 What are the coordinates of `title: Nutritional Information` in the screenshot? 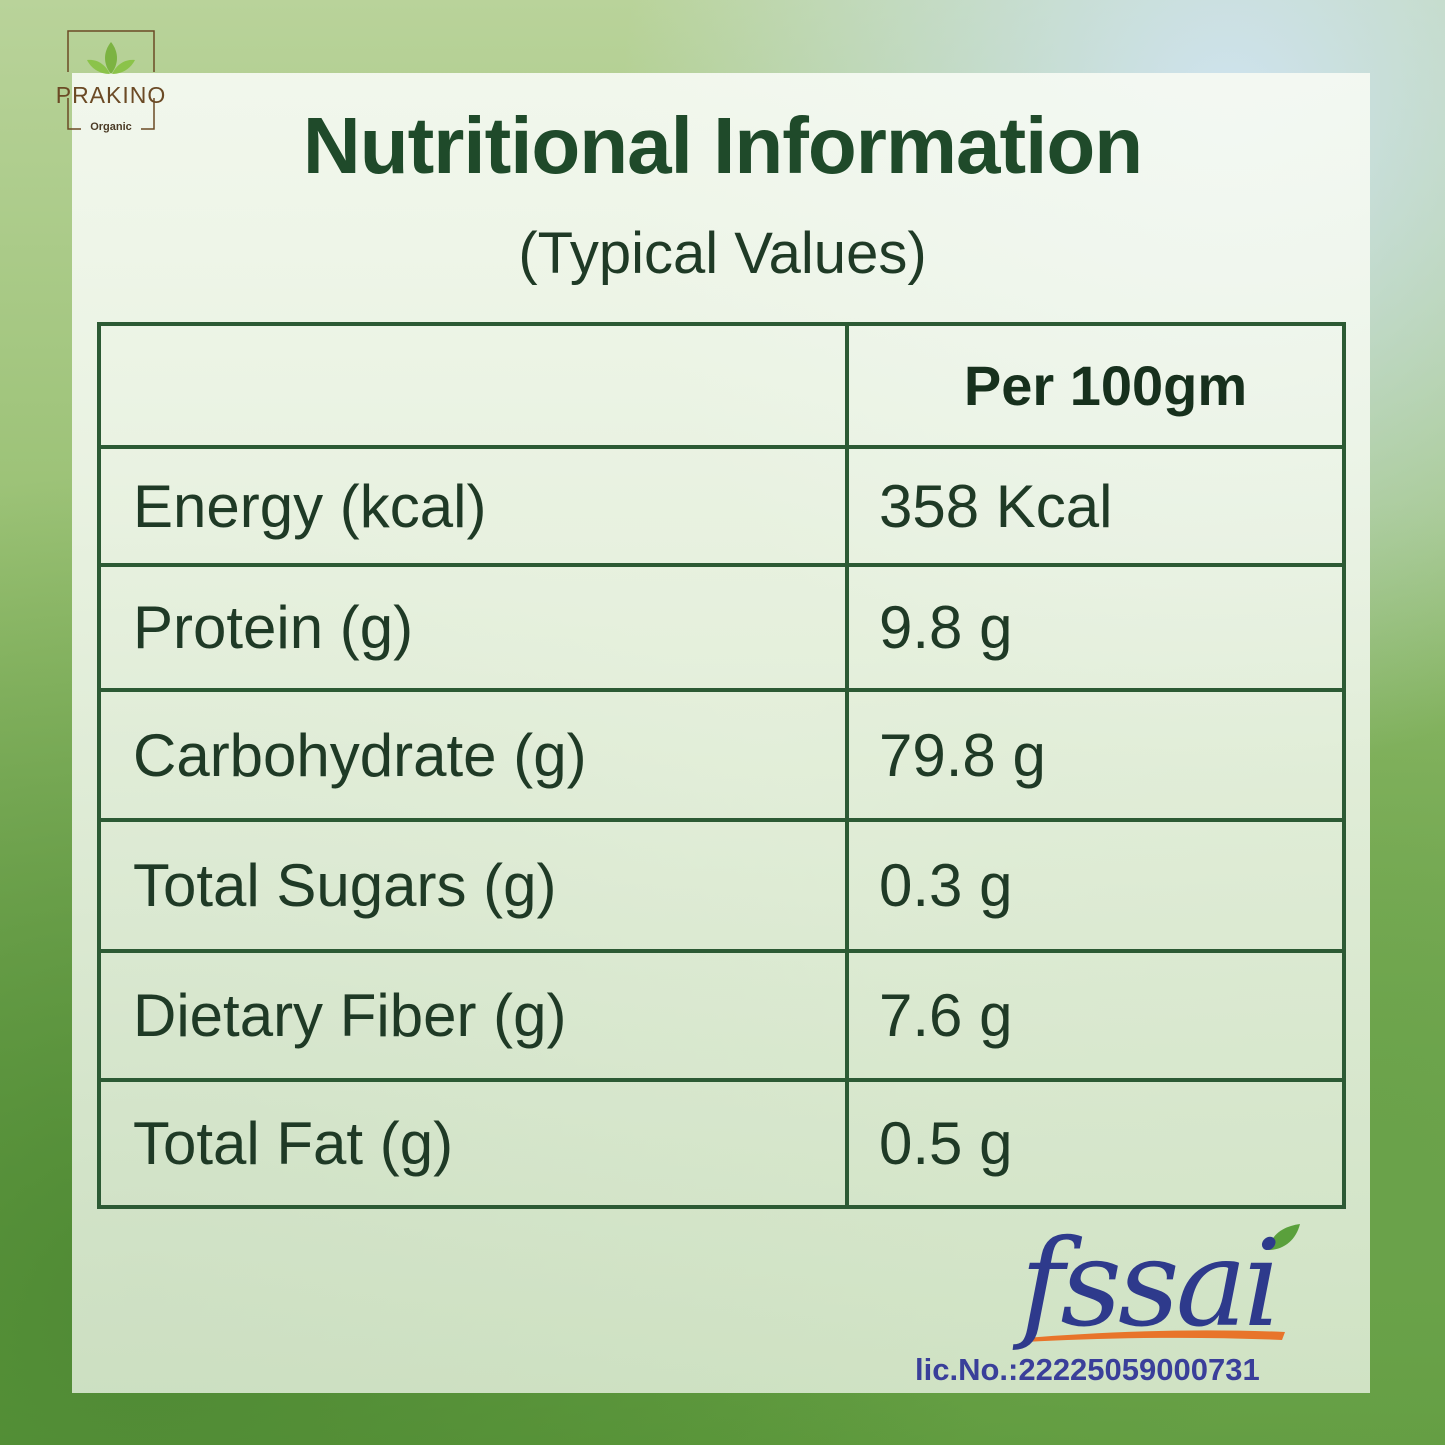 It's located at (722, 145).